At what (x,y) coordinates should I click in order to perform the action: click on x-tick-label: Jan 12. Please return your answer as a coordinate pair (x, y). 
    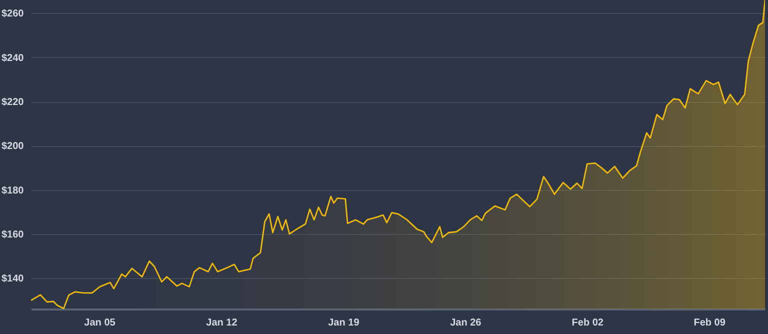
    Looking at the image, I should click on (222, 323).